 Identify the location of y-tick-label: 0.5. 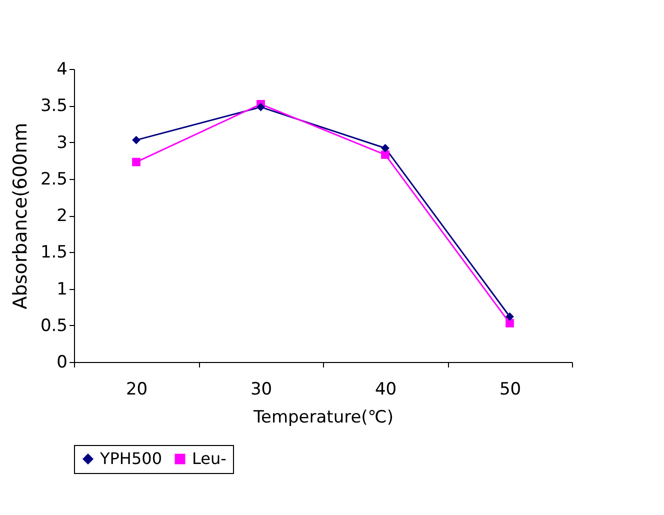
(54, 326).